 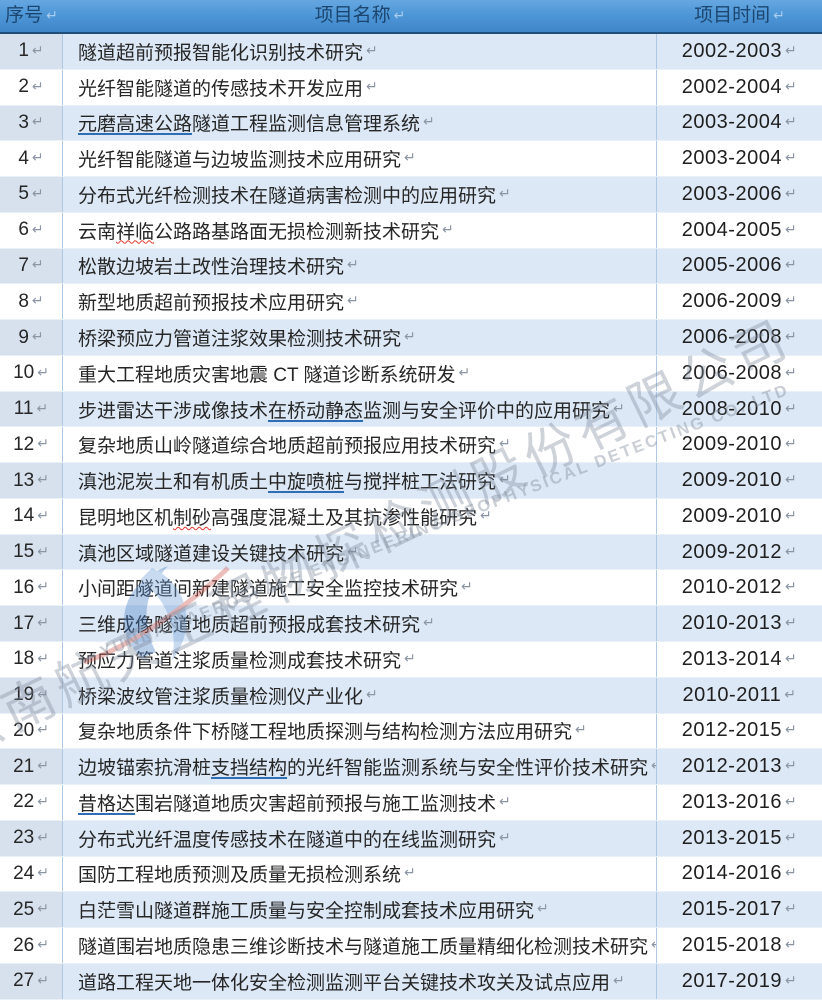 What do you see at coordinates (739, 409) in the screenshot?
I see `cell-project-time: 2008-2010 ↵` at bounding box center [739, 409].